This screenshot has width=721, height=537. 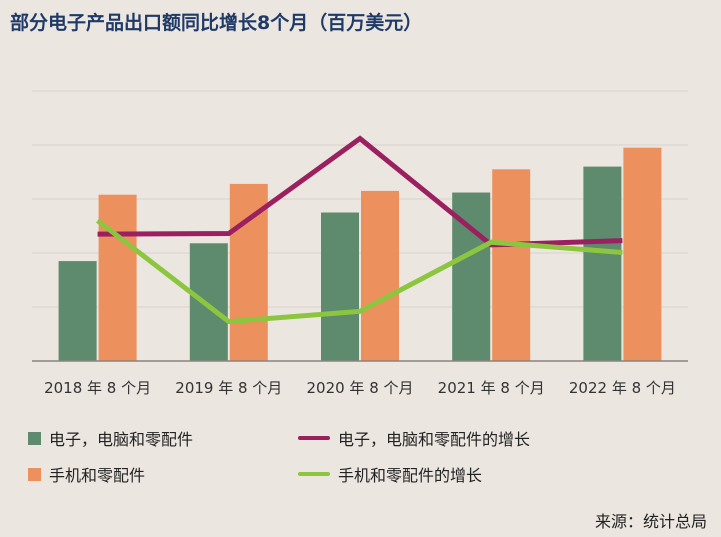 I want to click on legend-swatch-phones, so click(x=34, y=474).